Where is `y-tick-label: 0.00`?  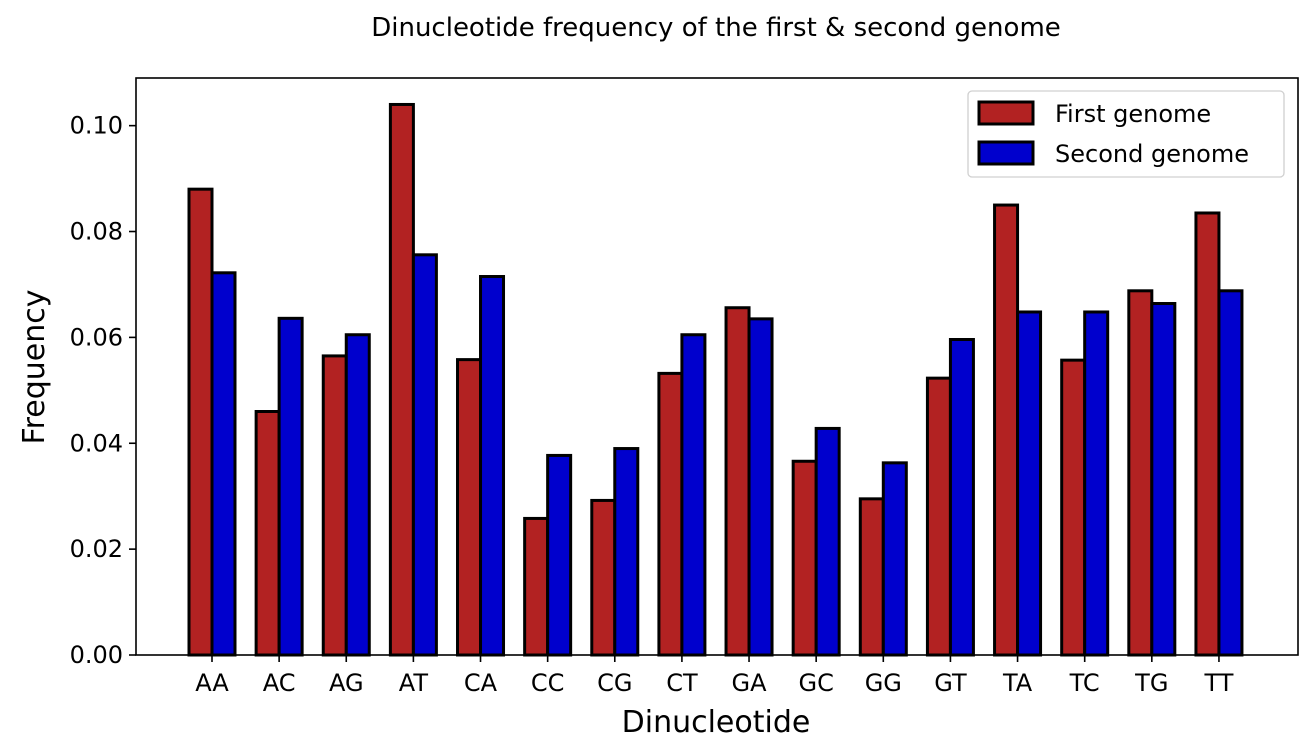
y-tick-label: 0.00 is located at coordinates (96, 655).